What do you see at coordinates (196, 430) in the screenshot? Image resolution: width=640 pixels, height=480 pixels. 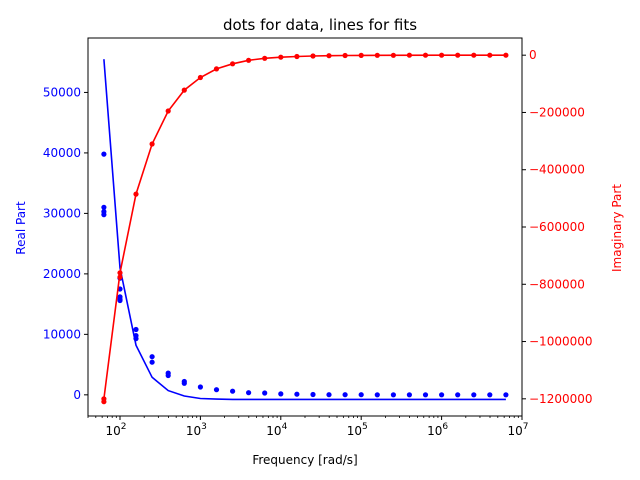 I see `x-tick-label: 10³` at bounding box center [196, 430].